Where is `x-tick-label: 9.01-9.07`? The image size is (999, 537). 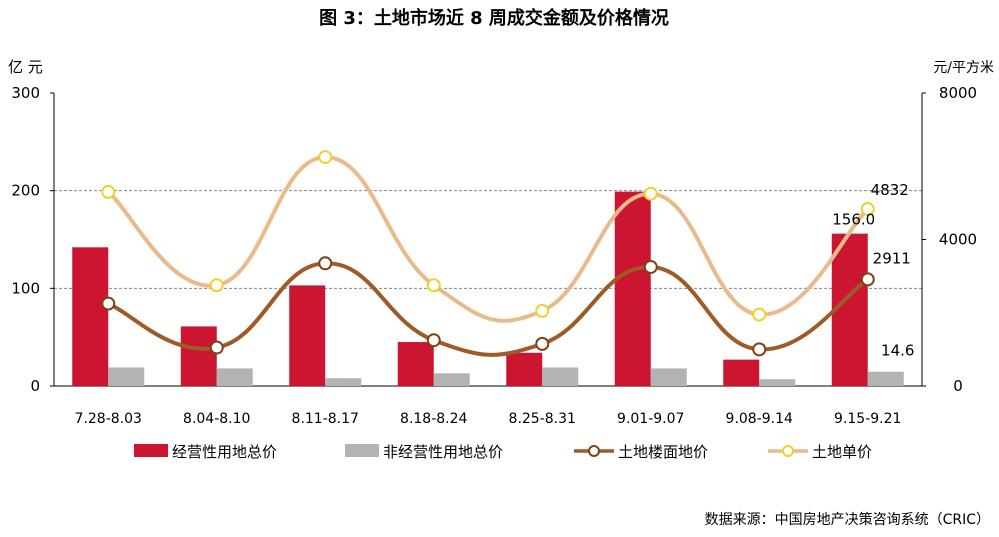
x-tick-label: 9.01-9.07 is located at coordinates (650, 419).